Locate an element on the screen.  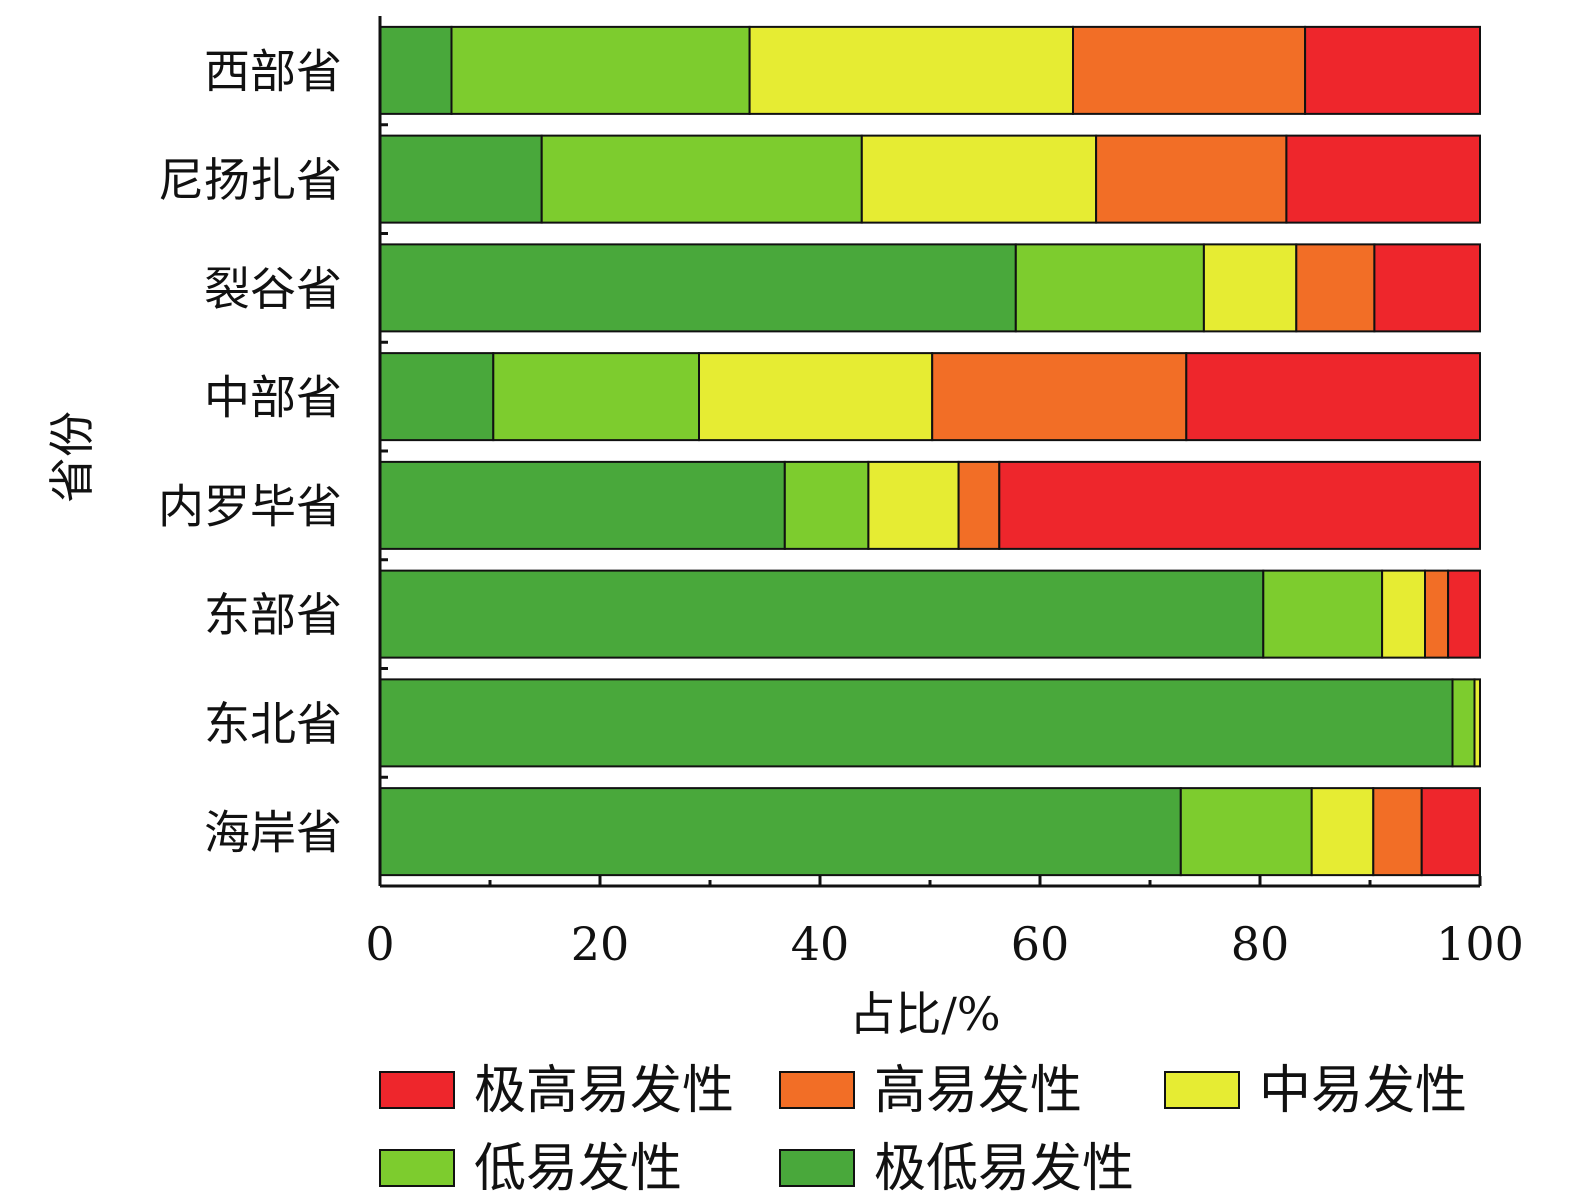
y-tick-label: 尼扬扎省 is located at coordinates (250, 180).